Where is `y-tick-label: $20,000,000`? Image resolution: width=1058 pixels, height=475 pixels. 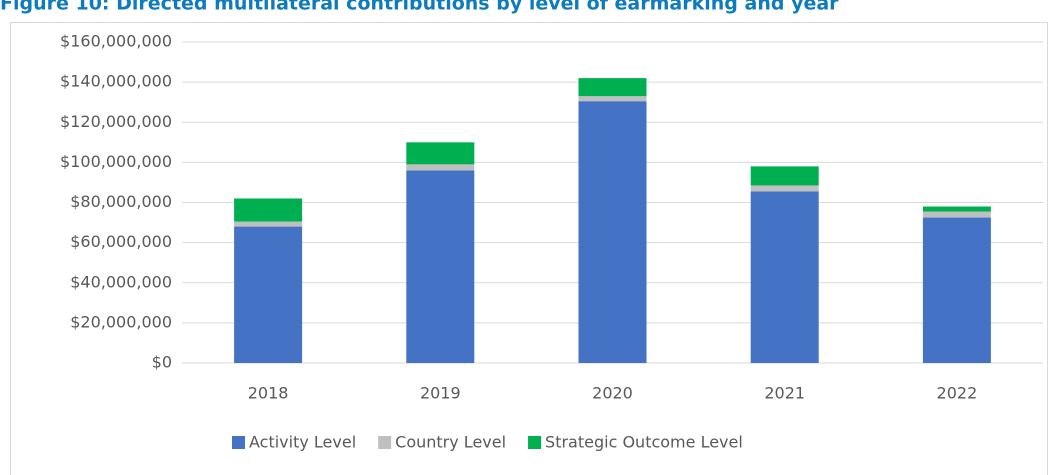
y-tick-label: $20,000,000 is located at coordinates (121, 321).